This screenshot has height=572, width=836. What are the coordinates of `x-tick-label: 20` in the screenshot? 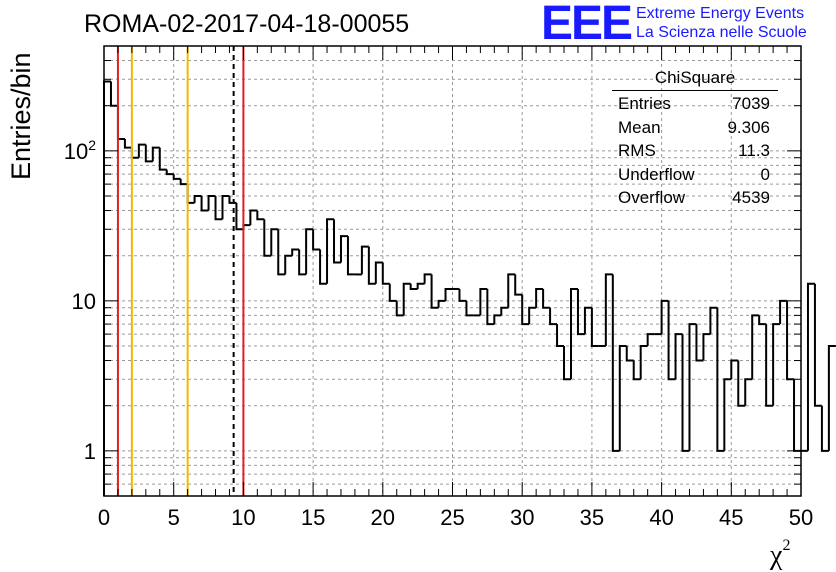 It's located at (383, 517).